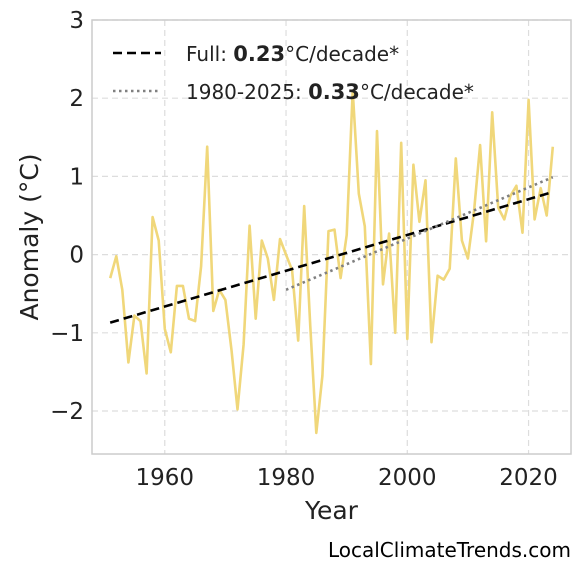 The height and width of the screenshot is (579, 585). I want to click on legend-recent-suffix: °C/decade*, so click(417, 92).